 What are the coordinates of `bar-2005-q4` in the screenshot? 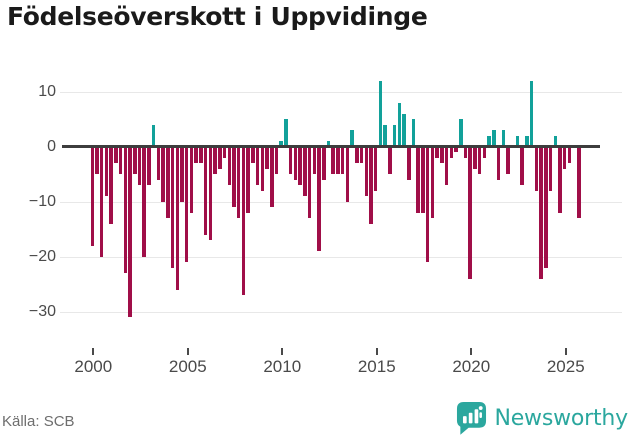 It's located at (201, 154).